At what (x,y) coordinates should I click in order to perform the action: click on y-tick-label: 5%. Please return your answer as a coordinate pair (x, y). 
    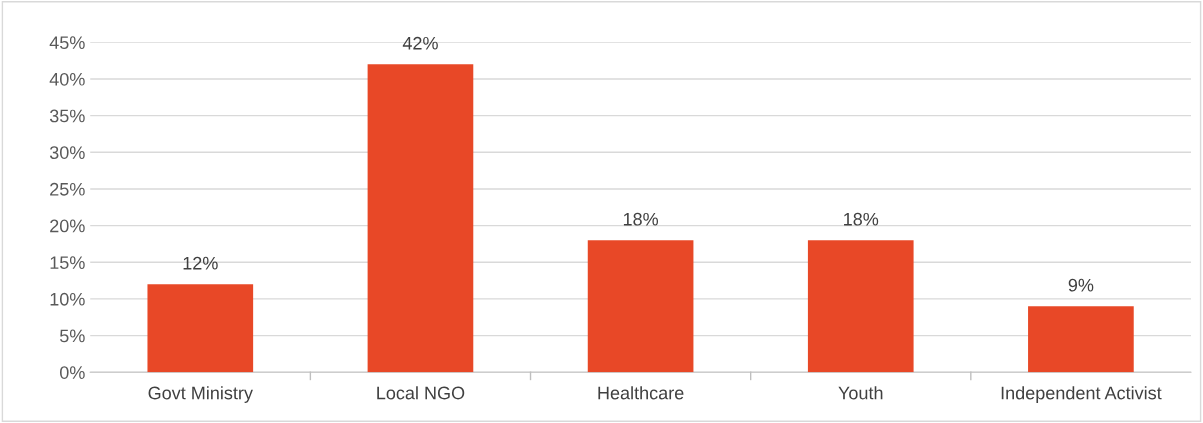
    Looking at the image, I should click on (72, 336).